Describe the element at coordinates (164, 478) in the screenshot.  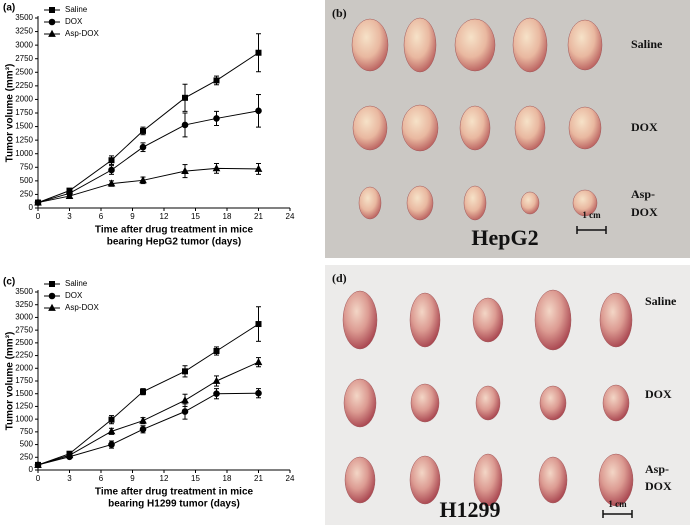
I see `x-tick-label: 12` at that location.